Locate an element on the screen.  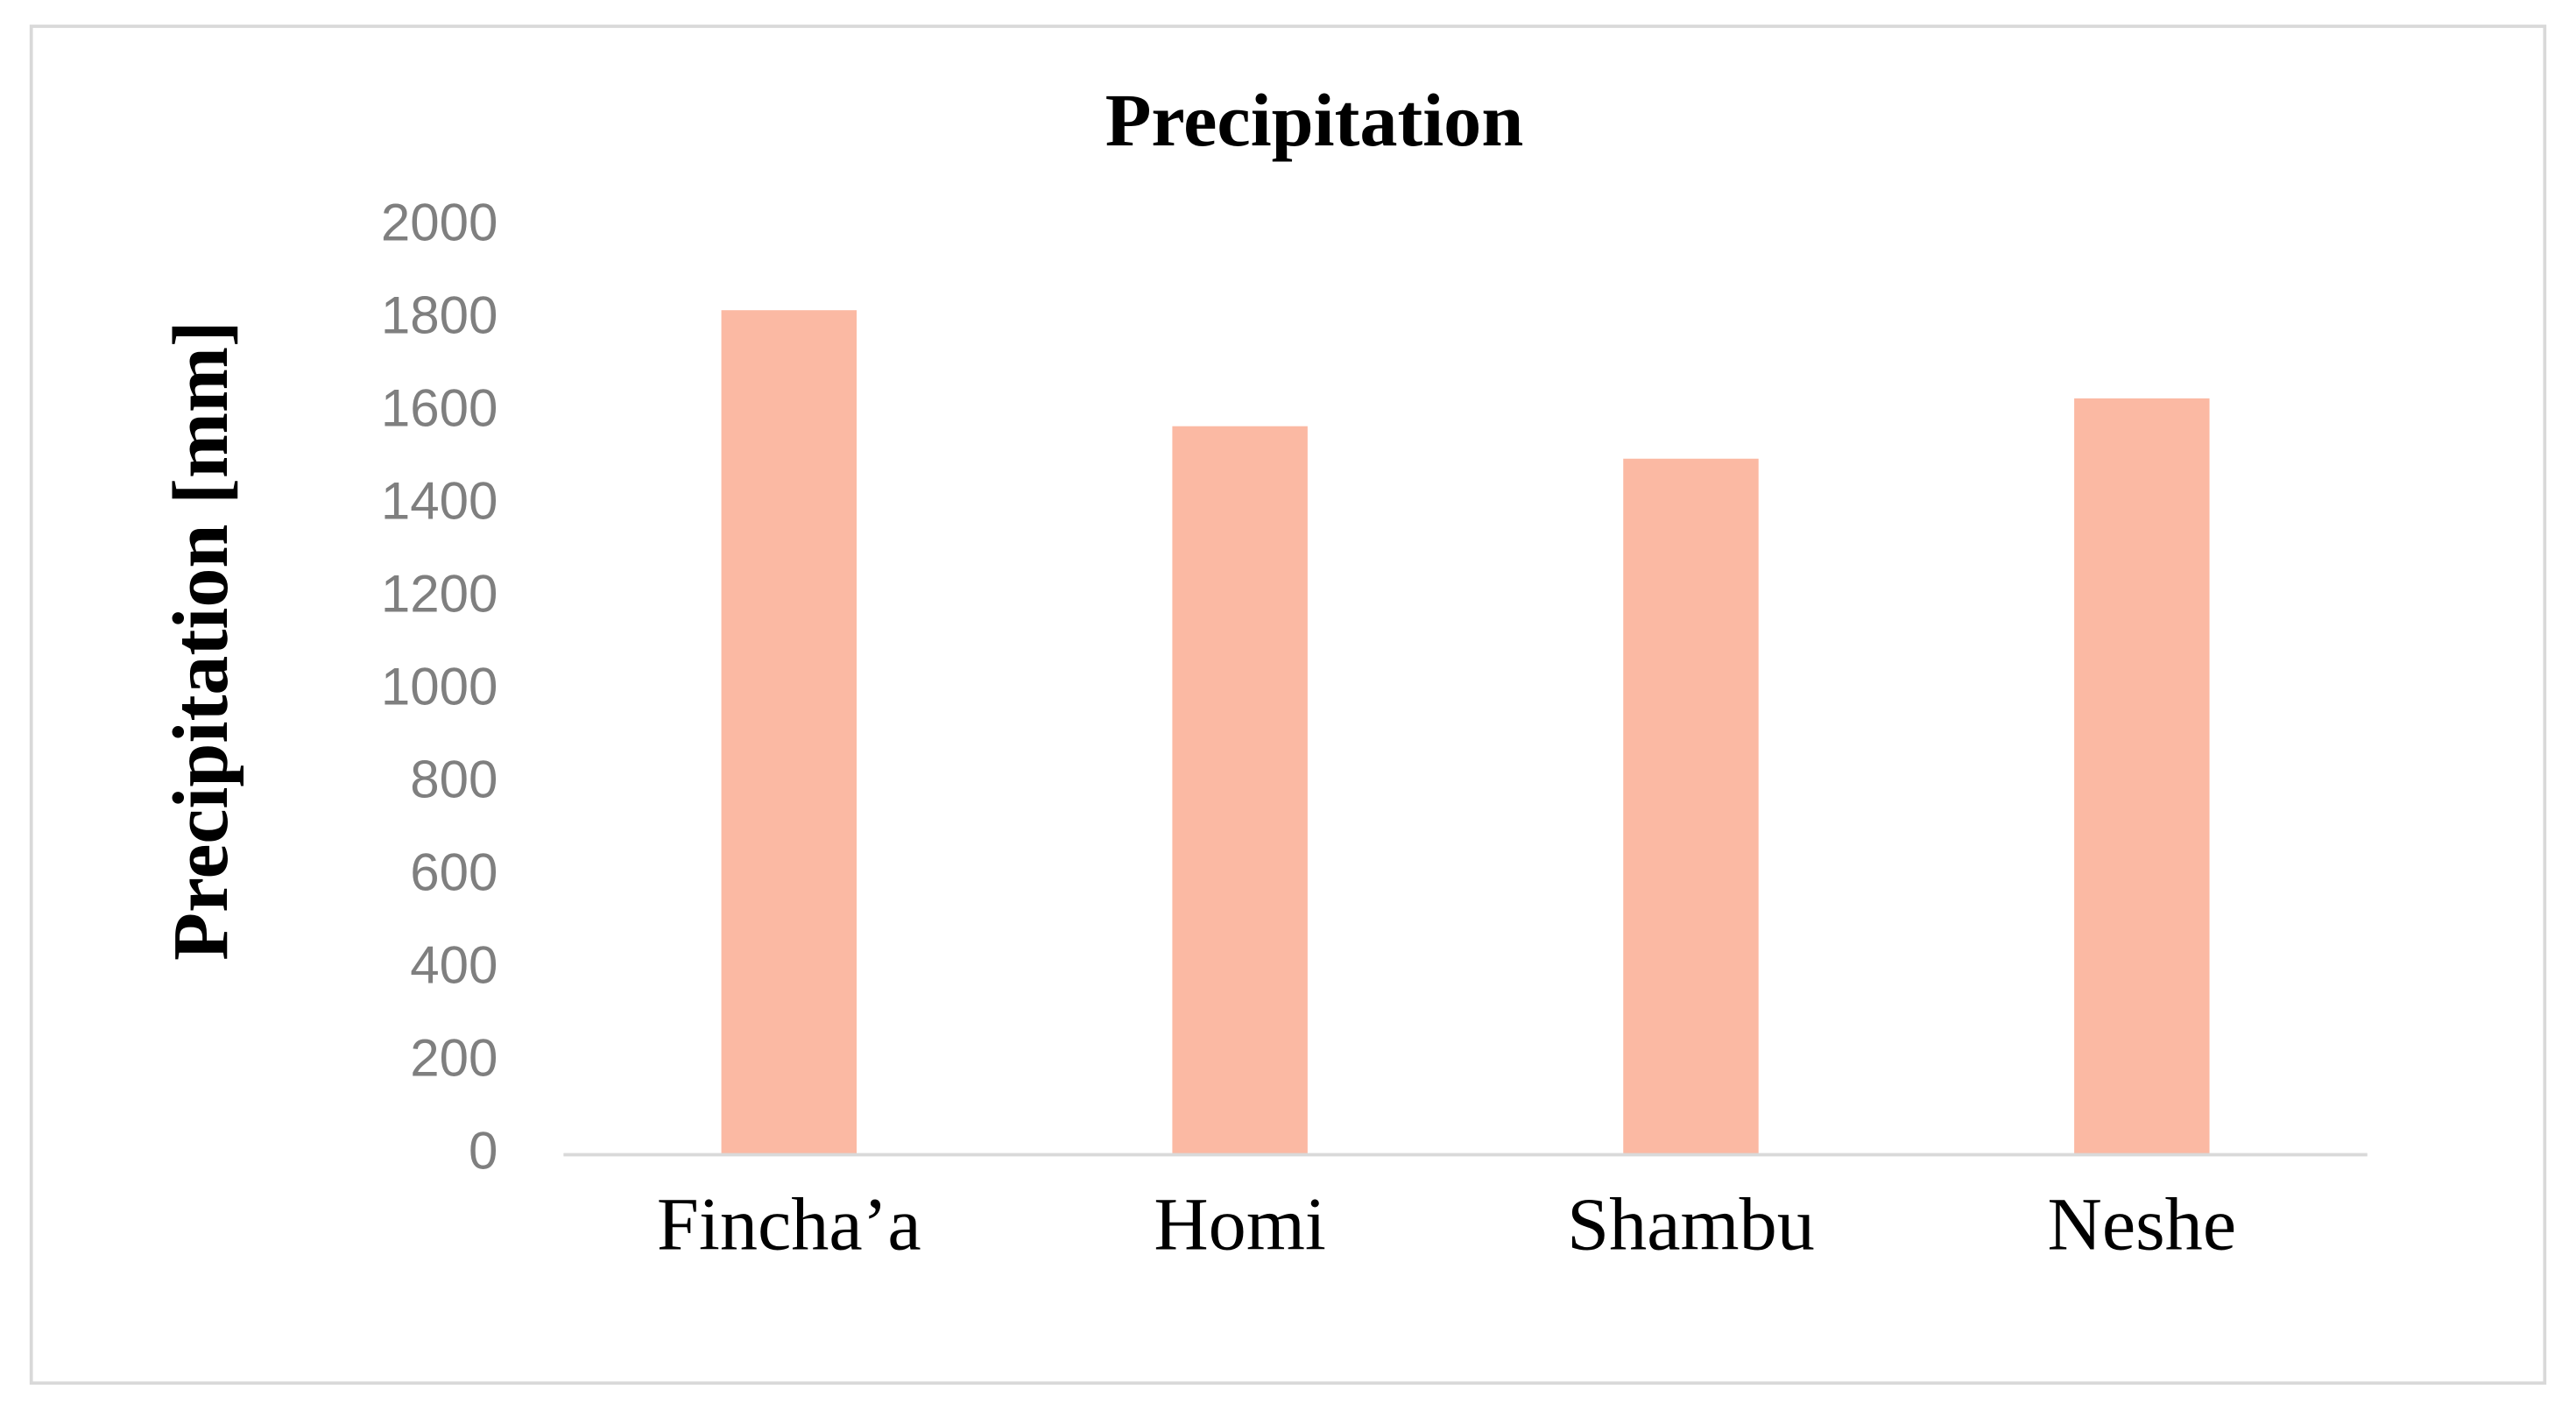
y-tick-label: 600 is located at coordinates (454, 871).